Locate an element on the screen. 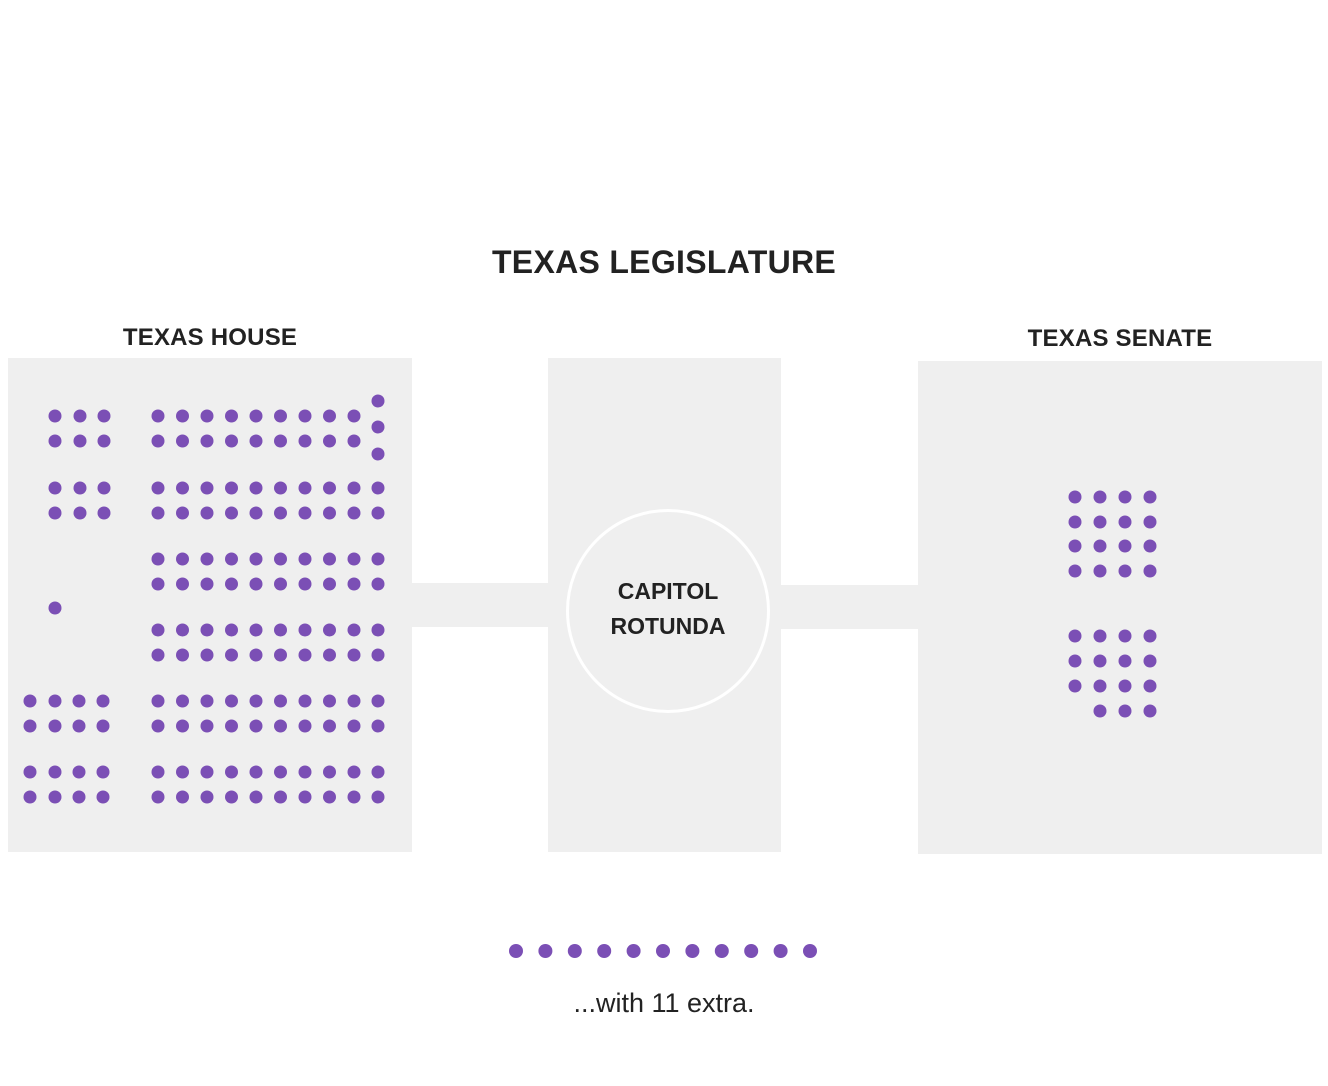 The image size is (1328, 1086). senate-label: TEXAS SENATE is located at coordinates (1120, 338).